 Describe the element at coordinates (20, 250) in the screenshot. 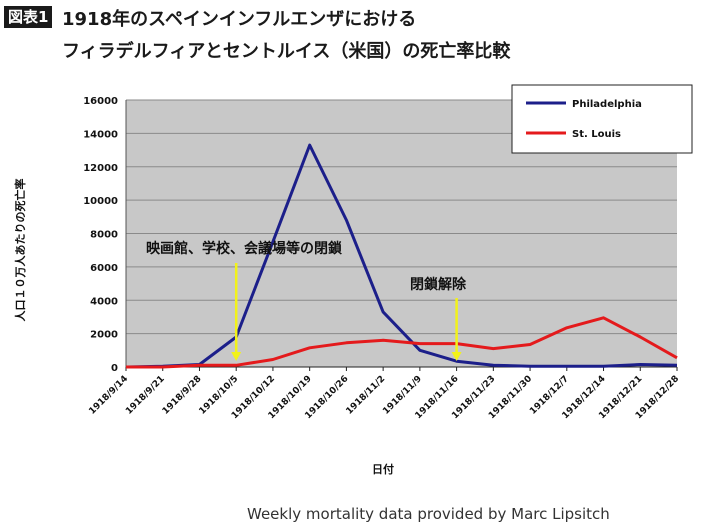

I see `y-axis-label: 人口１０万人あたりの死亡率` at that location.